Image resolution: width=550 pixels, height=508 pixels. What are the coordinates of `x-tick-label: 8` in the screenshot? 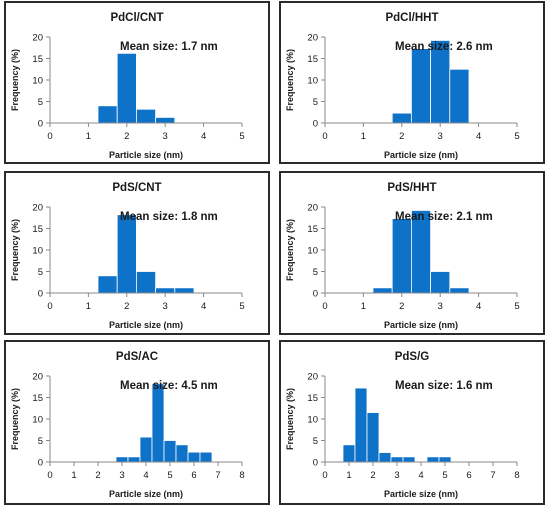 It's located at (241, 475).